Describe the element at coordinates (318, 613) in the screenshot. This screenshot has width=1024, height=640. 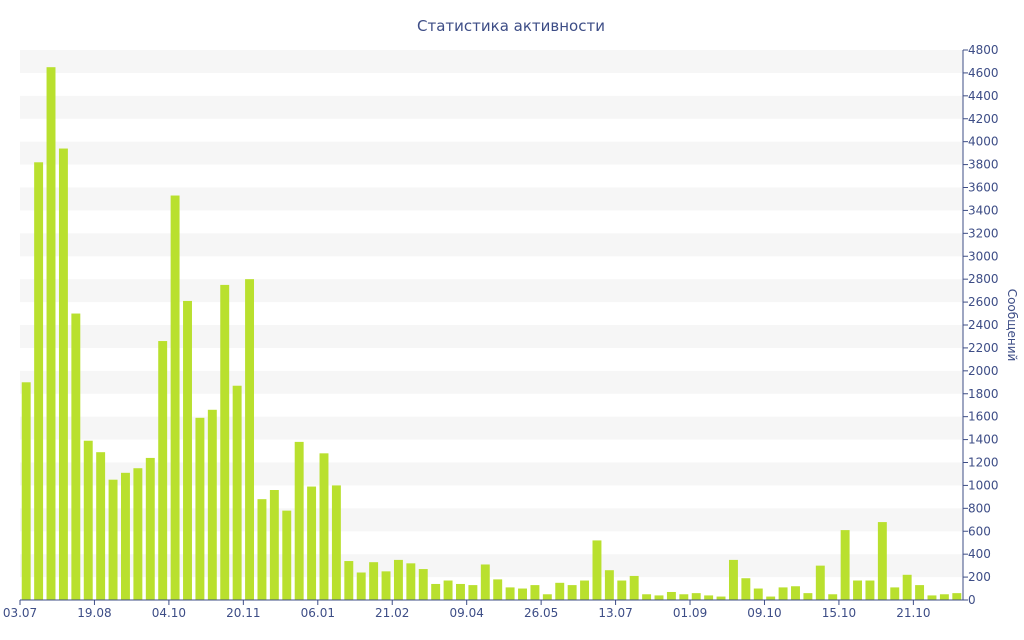
I see `x-tick-label: 06.01` at that location.